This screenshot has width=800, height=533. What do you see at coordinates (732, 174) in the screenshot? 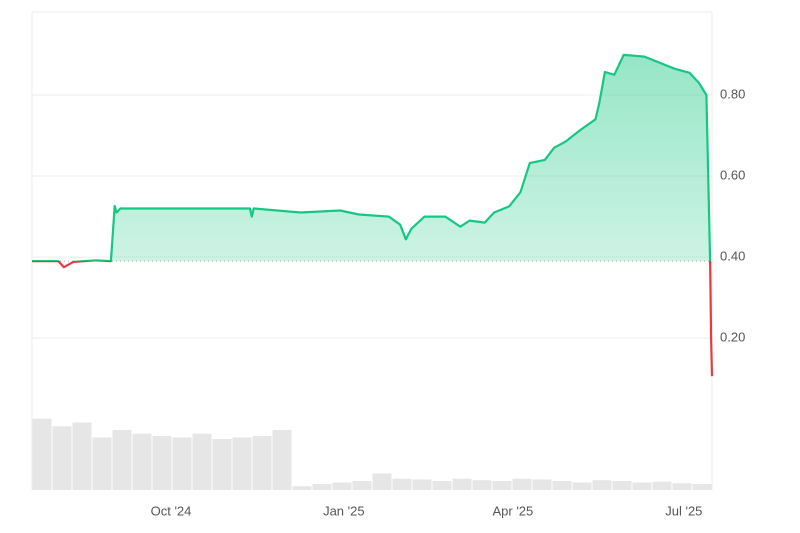
I see `y-tick-label: 0.60` at bounding box center [732, 174].